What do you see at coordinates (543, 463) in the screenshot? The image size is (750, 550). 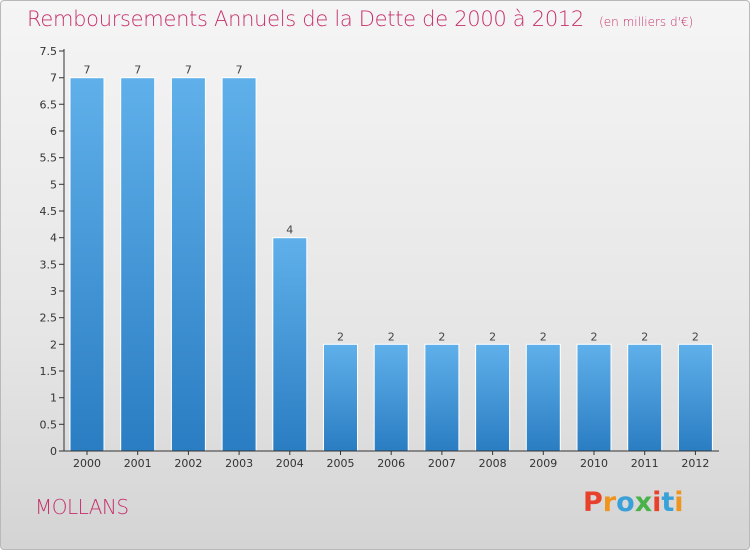 I see `x-tick-label-2009: 2009` at bounding box center [543, 463].